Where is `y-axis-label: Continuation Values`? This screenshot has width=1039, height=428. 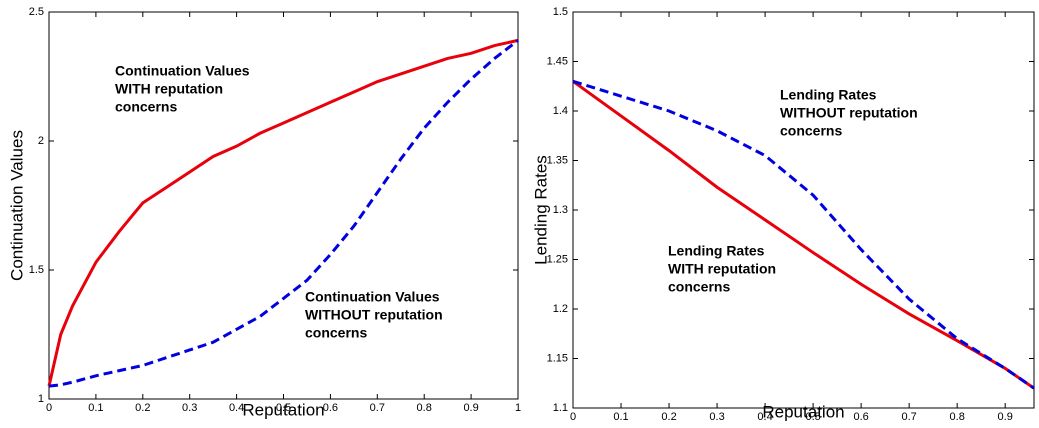
y-axis-label: Continuation Values is located at coordinates (16, 205).